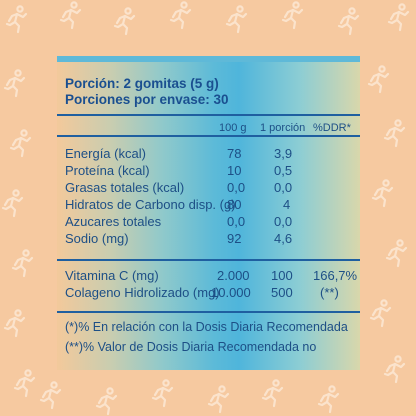 Image resolution: width=416 pixels, height=416 pixels. What do you see at coordinates (335, 275) in the screenshot?
I see `extra-ddr: 166,7%` at bounding box center [335, 275].